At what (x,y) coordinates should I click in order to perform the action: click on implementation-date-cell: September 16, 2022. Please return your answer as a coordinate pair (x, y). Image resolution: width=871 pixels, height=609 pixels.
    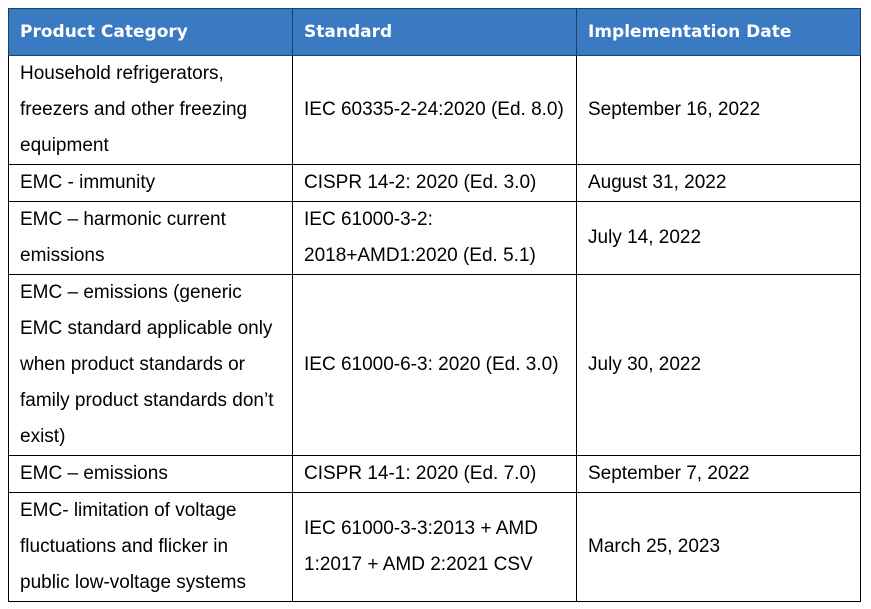
    Looking at the image, I should click on (718, 110).